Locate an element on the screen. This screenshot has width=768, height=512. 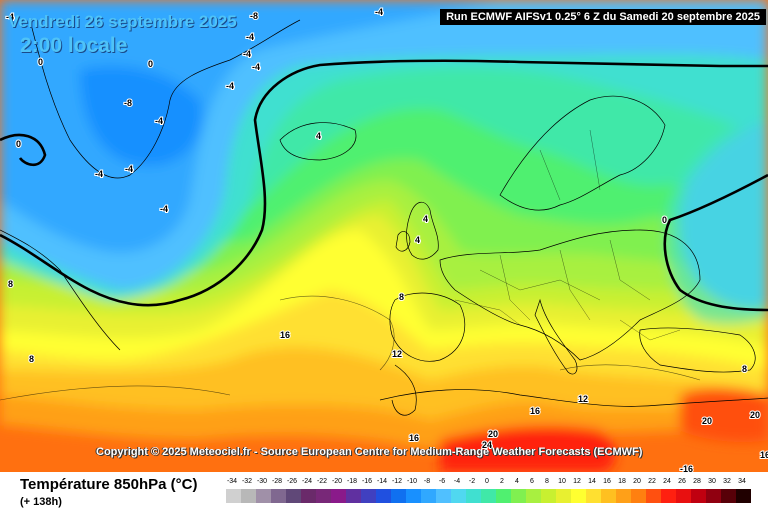
fill-saharan-hot is located at coordinates (527, 448).